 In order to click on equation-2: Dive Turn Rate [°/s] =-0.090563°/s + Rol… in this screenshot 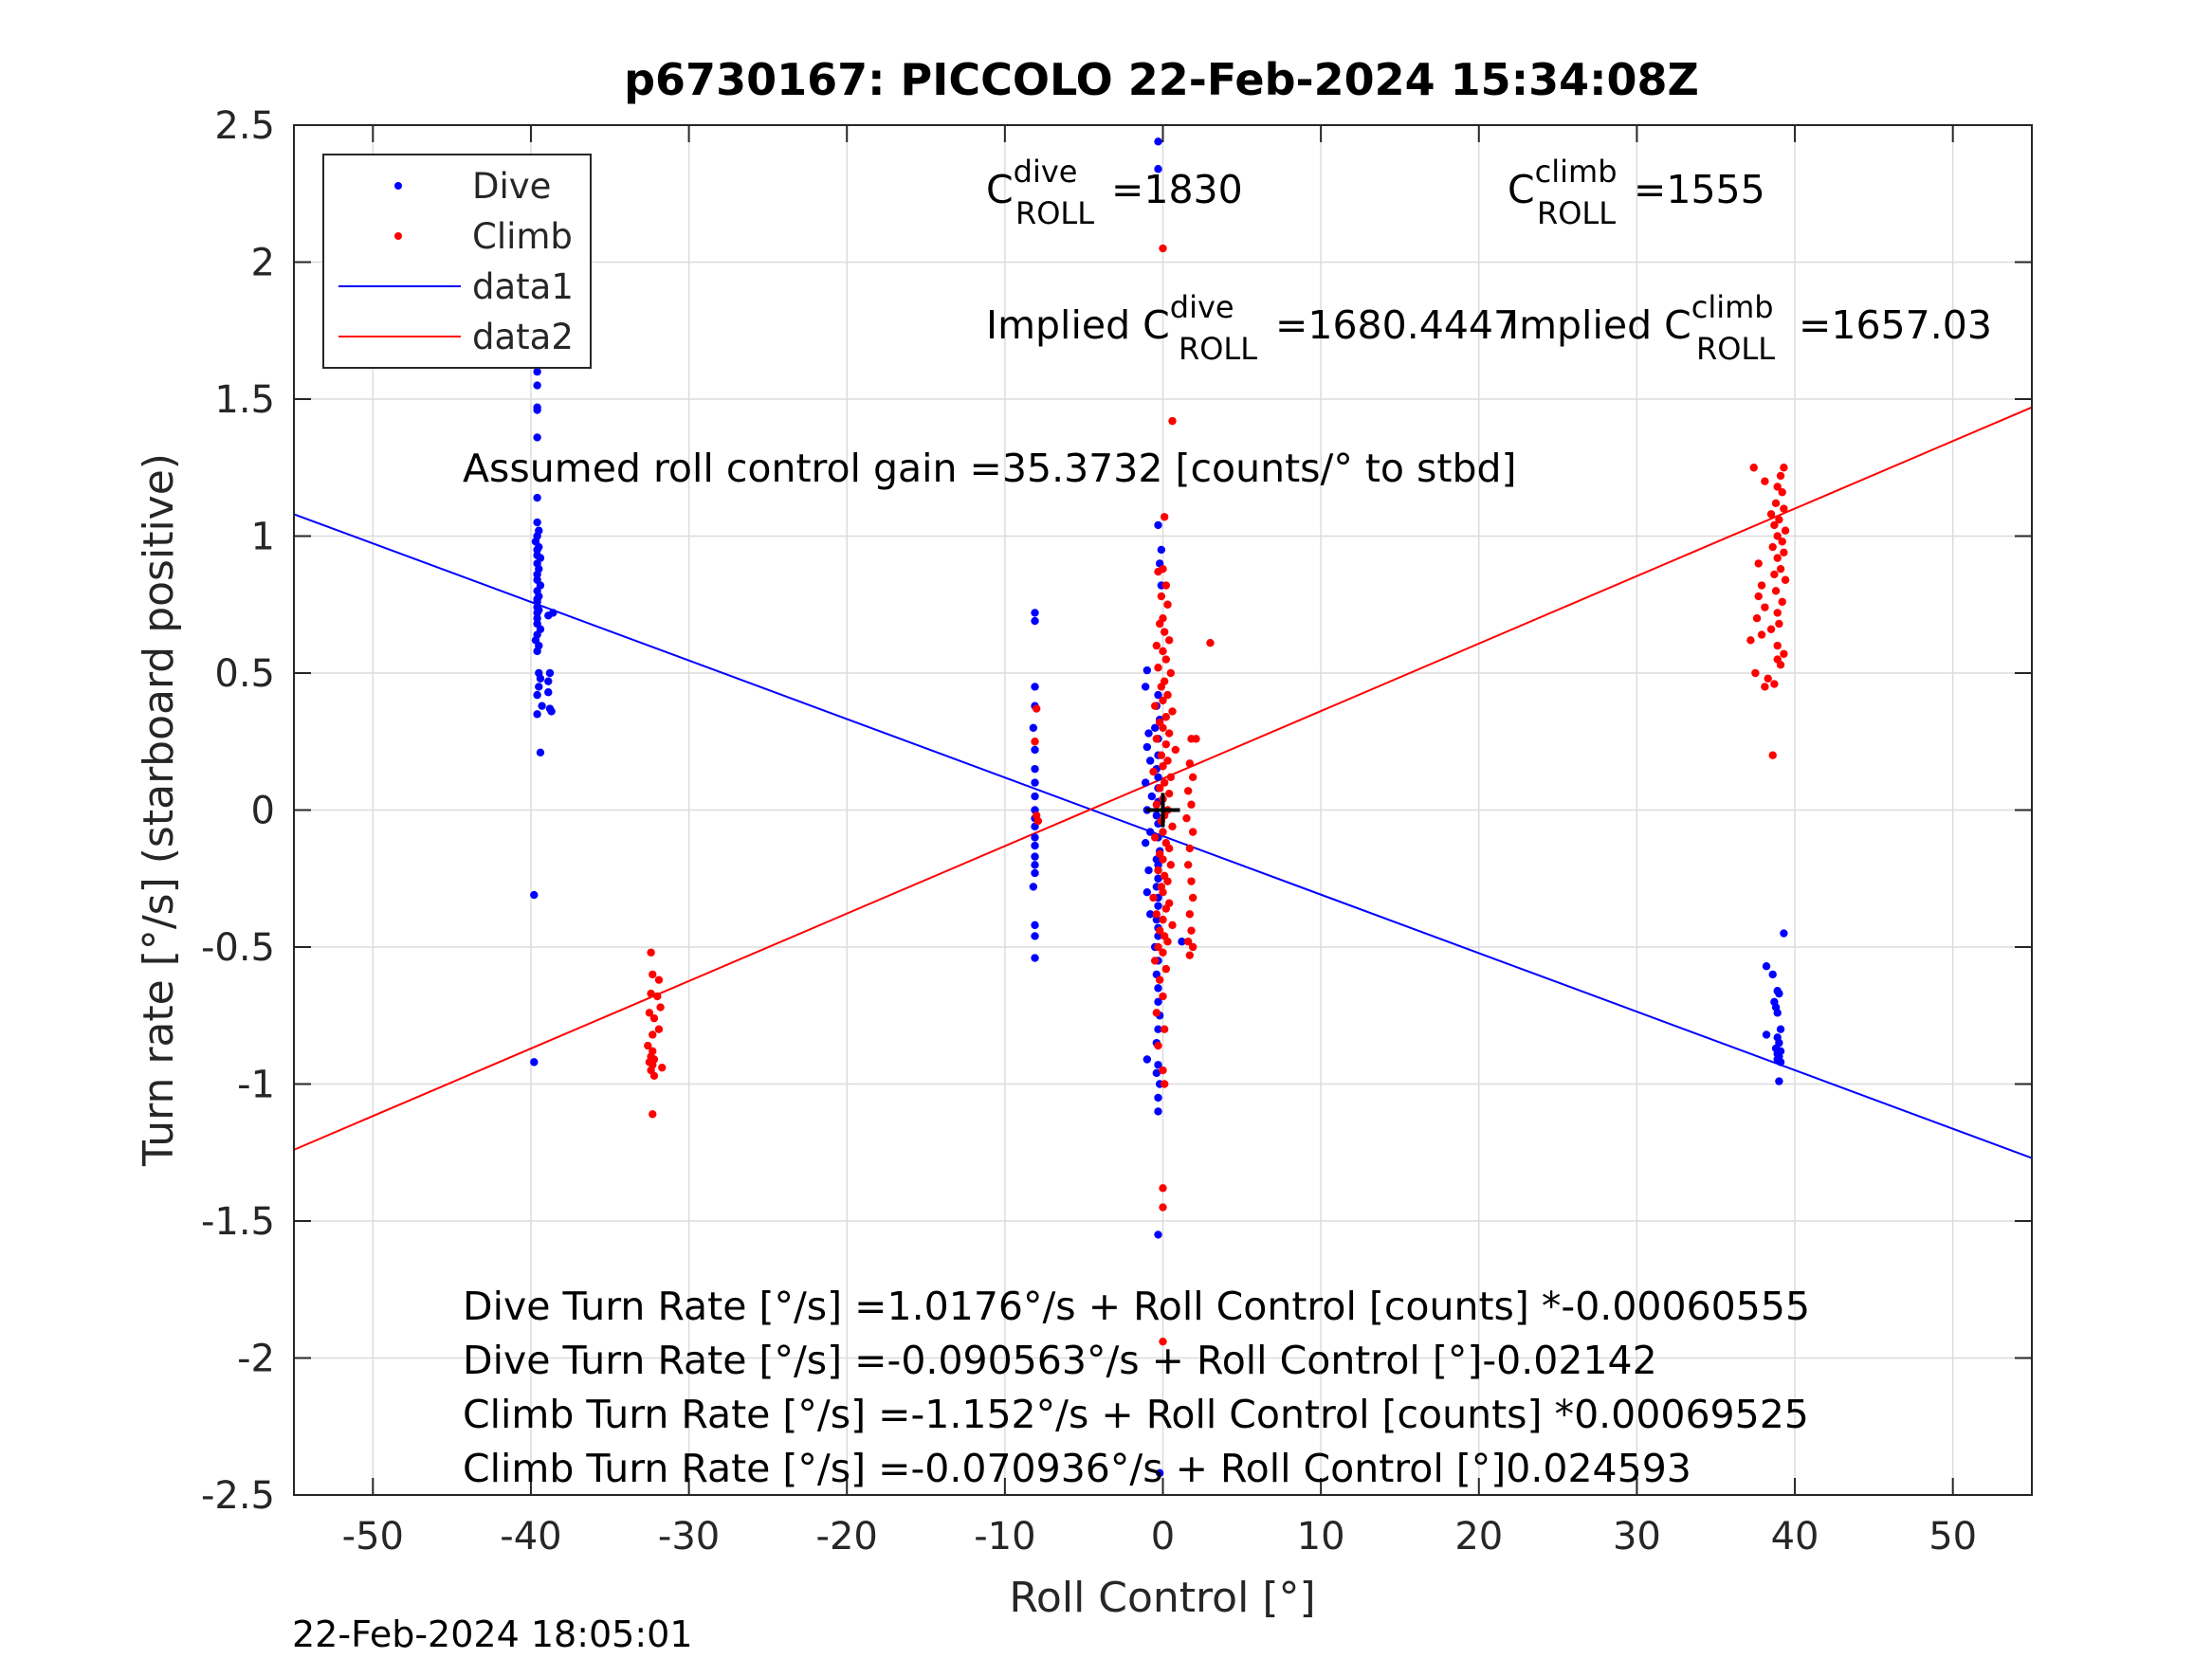, I will do `click(1060, 1360)`.